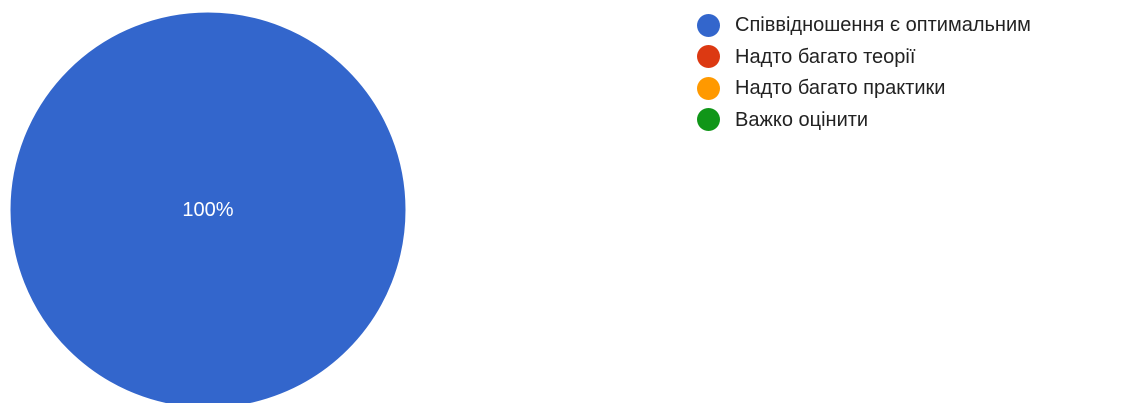  I want to click on legend-swatch-optimal, so click(708, 25).